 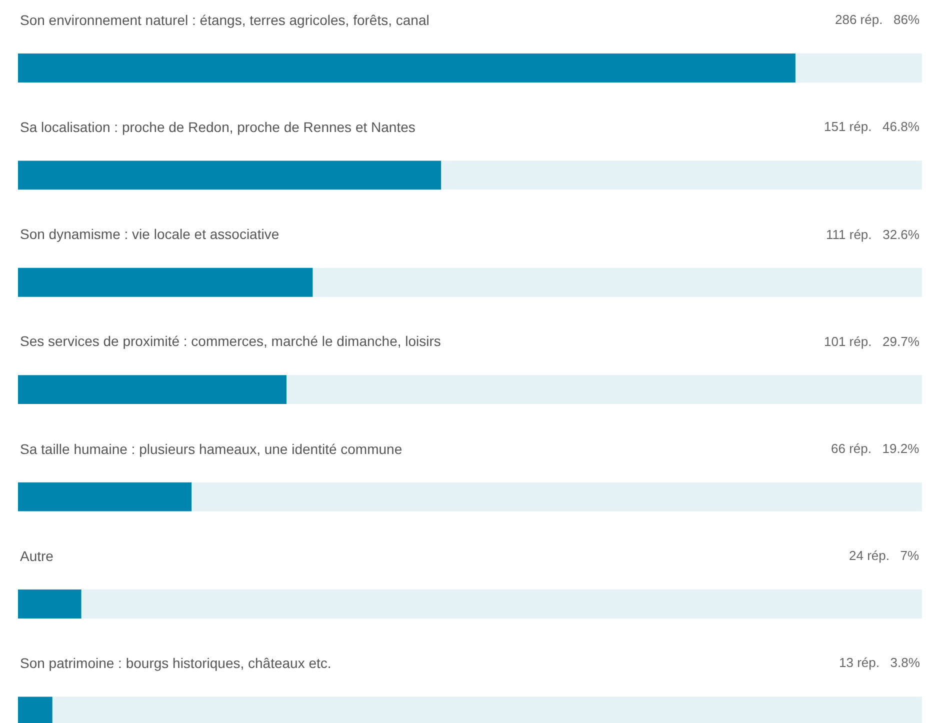 I want to click on data-label: 24 rép. 7%, so click(x=884, y=555).